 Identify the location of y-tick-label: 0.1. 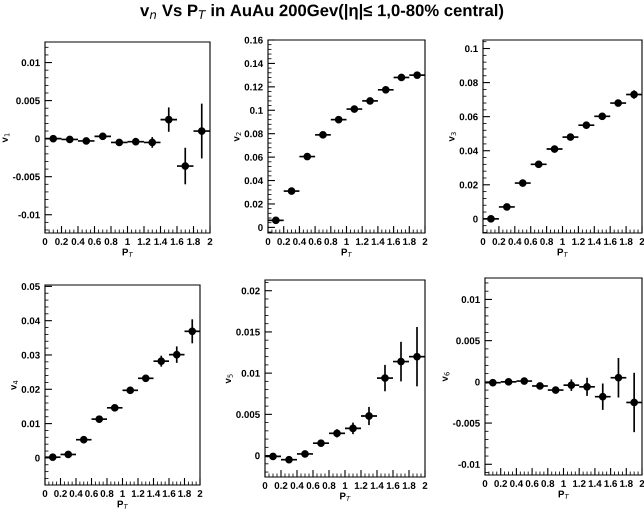
(471, 48).